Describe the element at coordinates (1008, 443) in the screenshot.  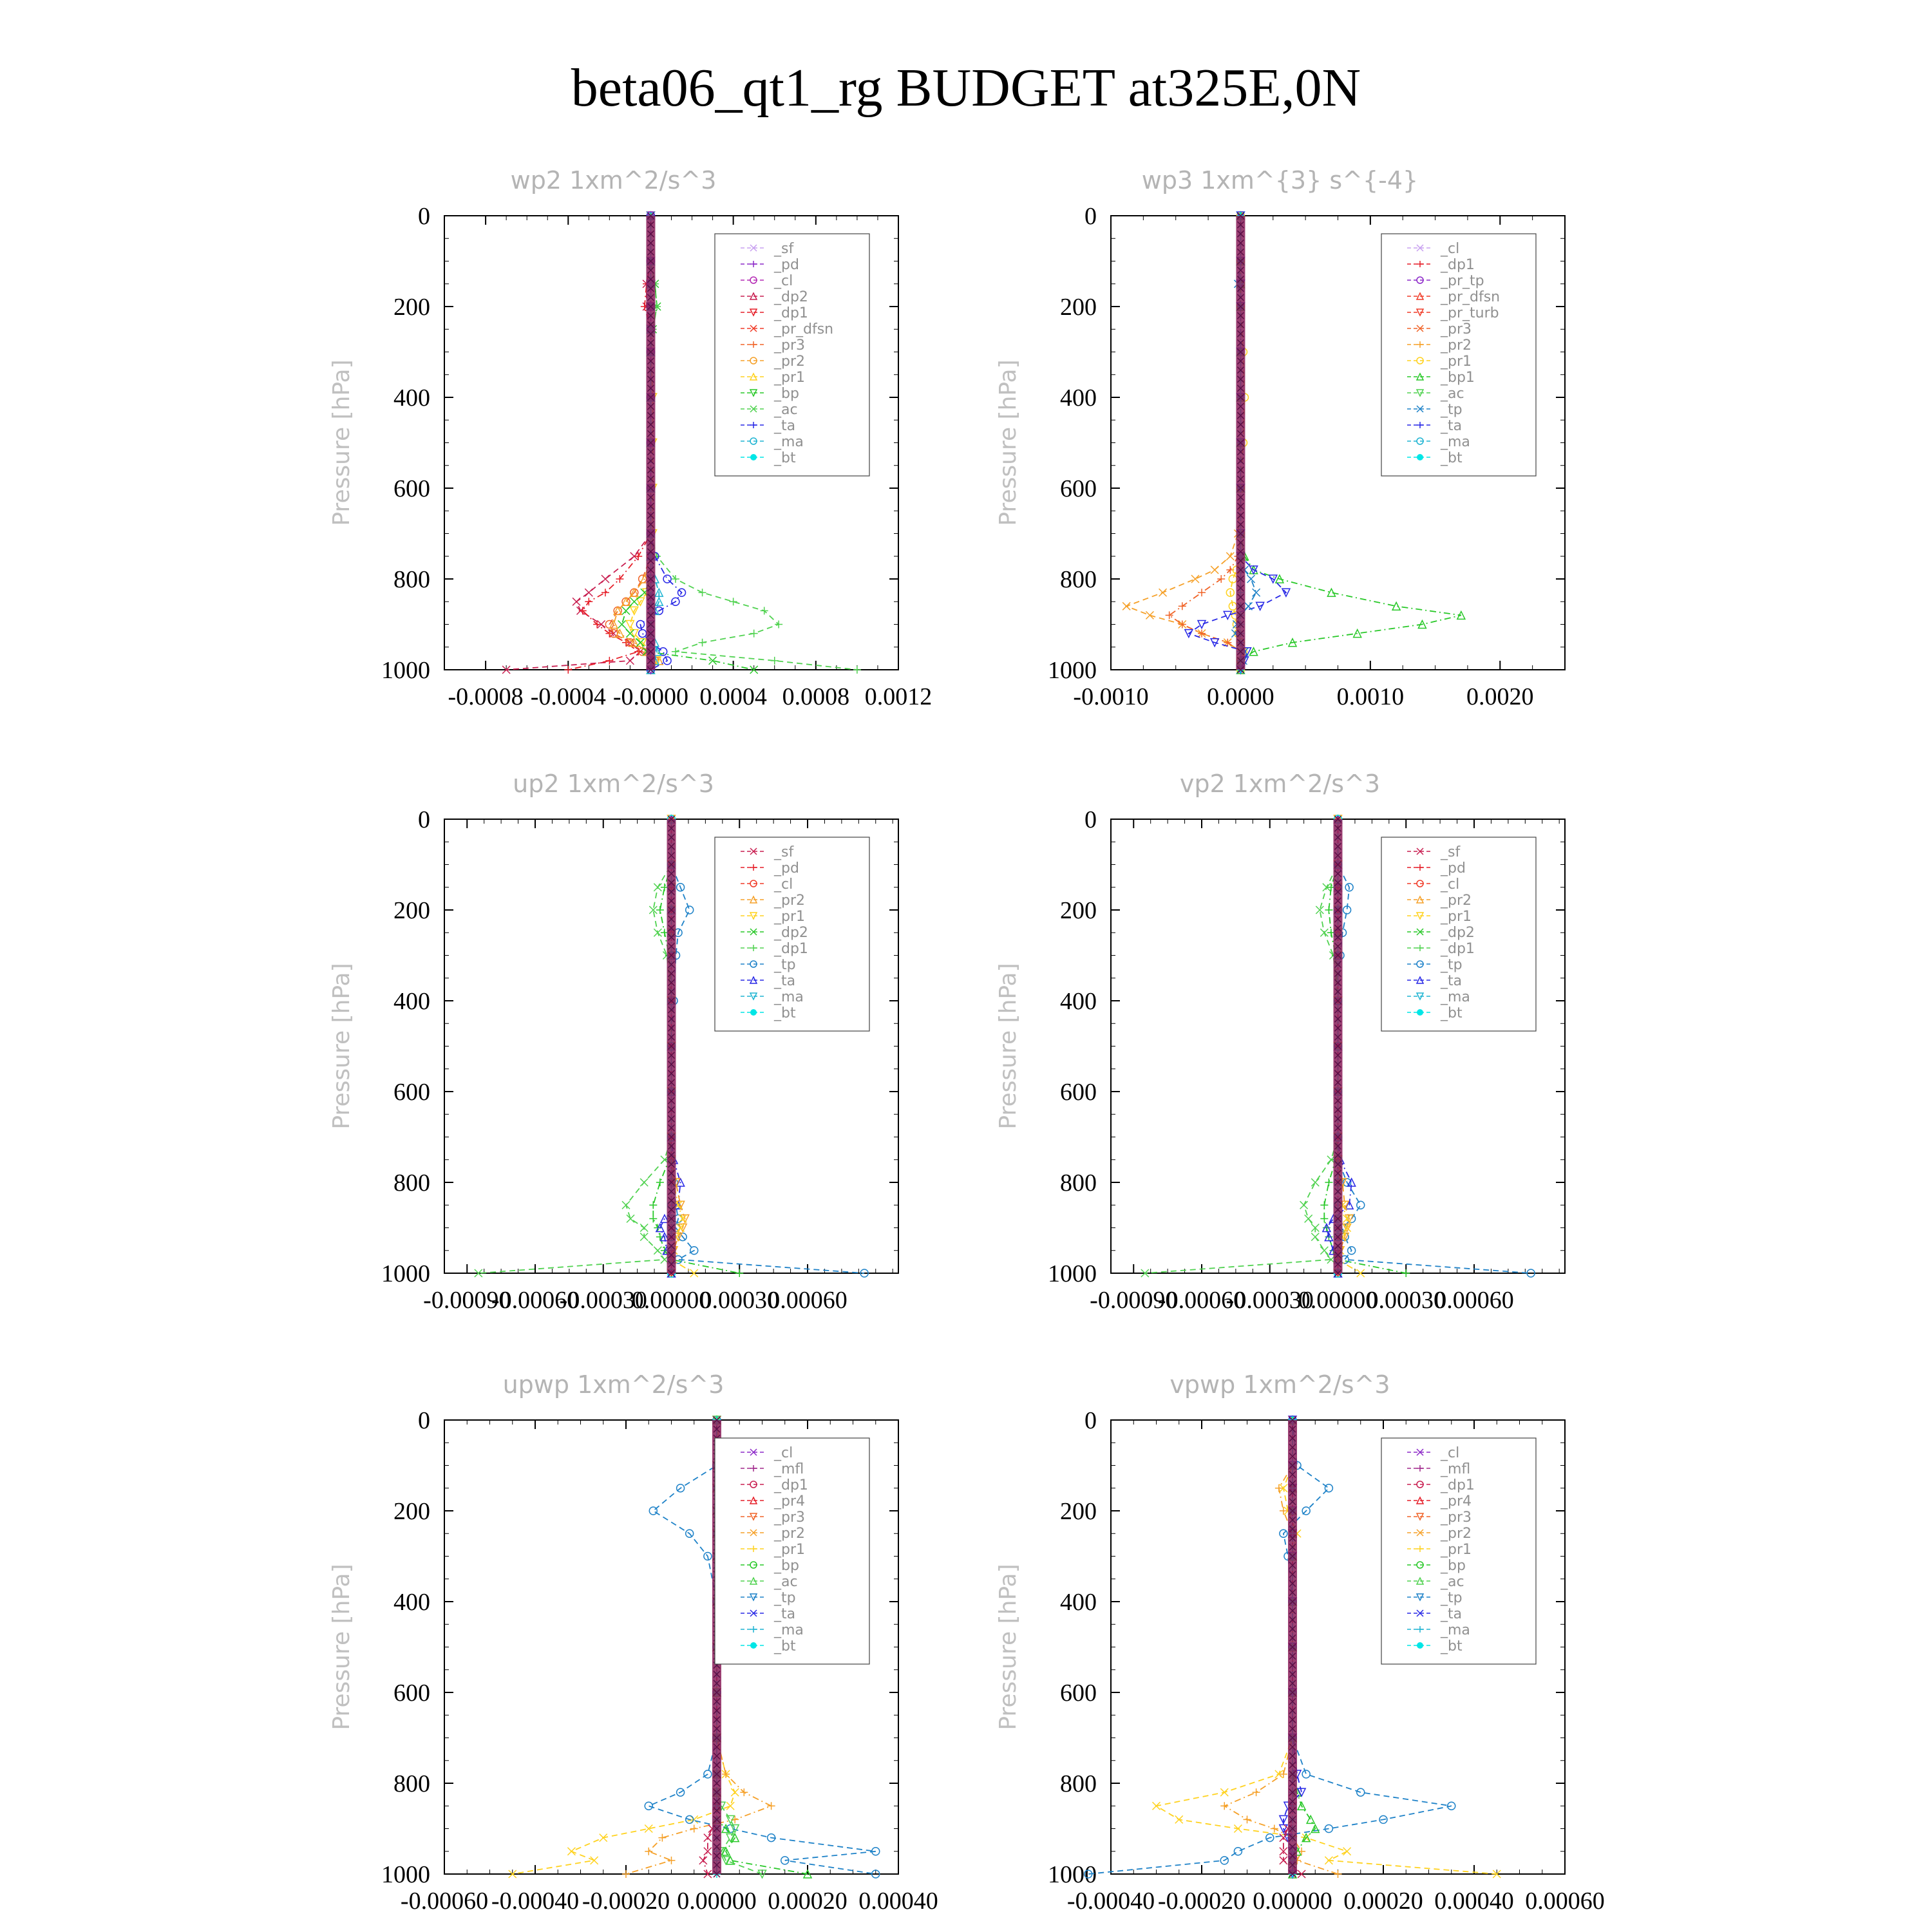
I see `y-axis-label: Pressure [hPa]` at that location.